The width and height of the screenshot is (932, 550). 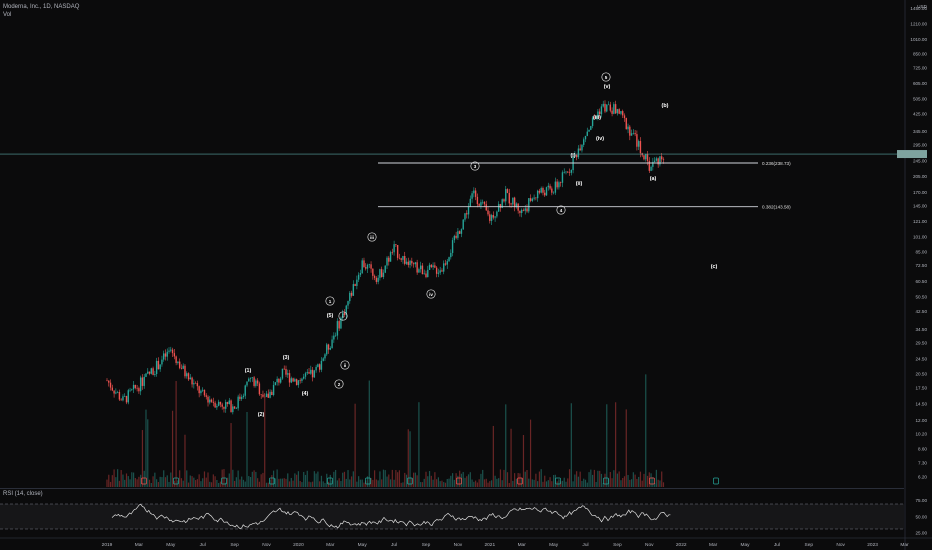 What do you see at coordinates (342, 316) in the screenshot?
I see `wave-label: i` at bounding box center [342, 316].